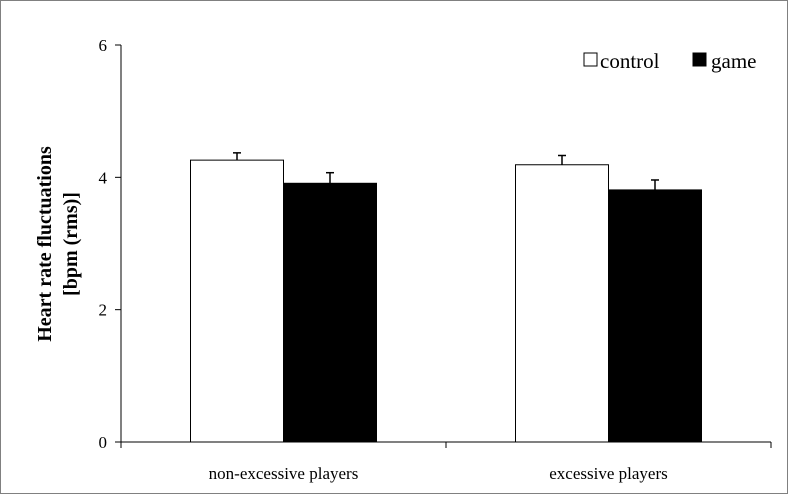 This screenshot has height=495, width=788. What do you see at coordinates (103, 310) in the screenshot?
I see `y-tick-label-2: 2` at bounding box center [103, 310].